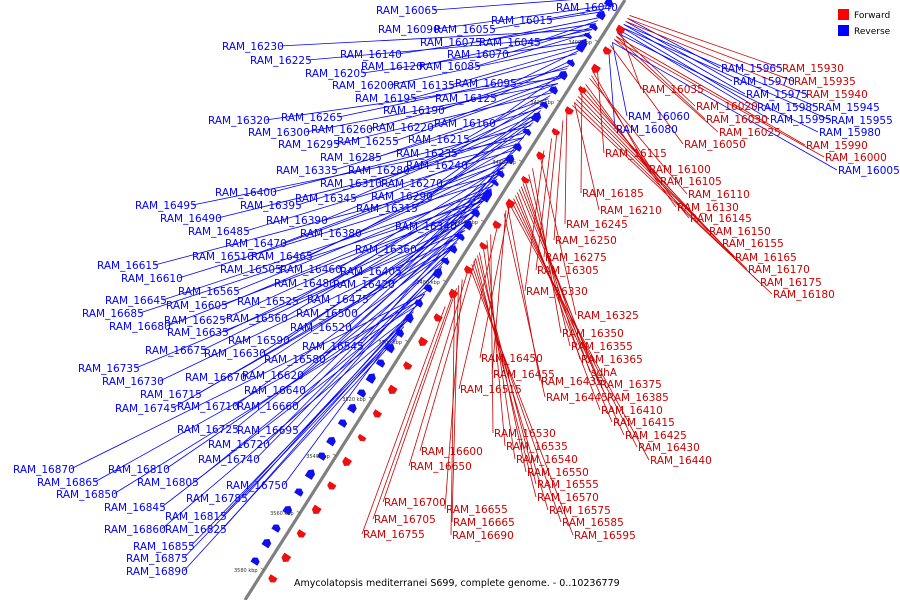  What do you see at coordinates (196, 530) in the screenshot?
I see `gene-label: RAM_16825` at bounding box center [196, 530].